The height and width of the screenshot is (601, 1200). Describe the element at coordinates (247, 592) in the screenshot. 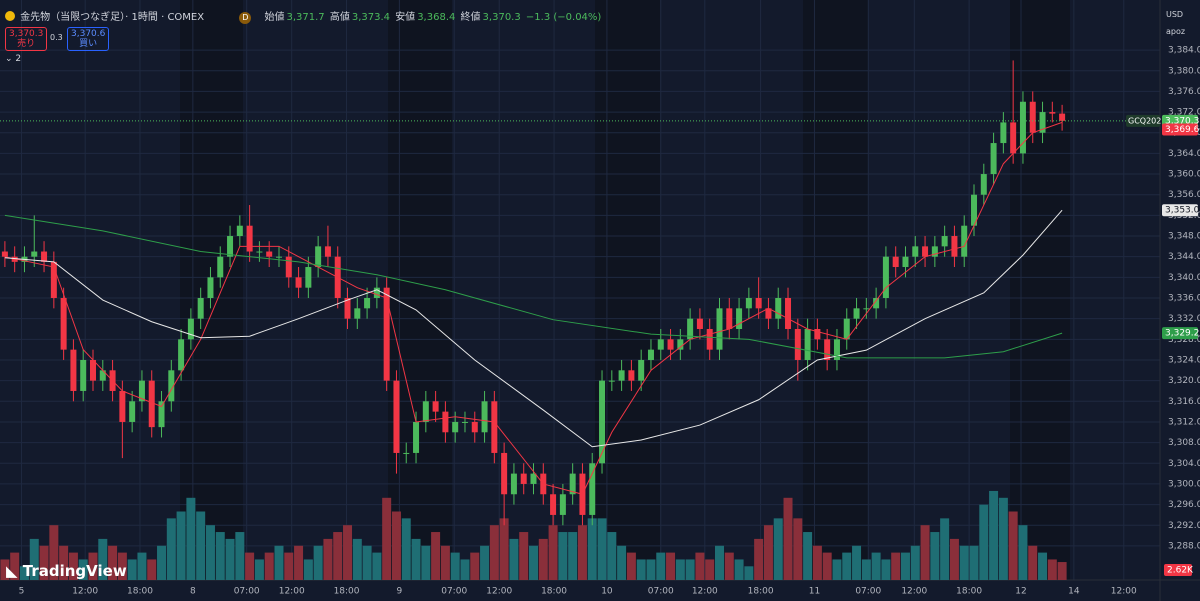

I see `x-tick-label: 07:00` at that location.